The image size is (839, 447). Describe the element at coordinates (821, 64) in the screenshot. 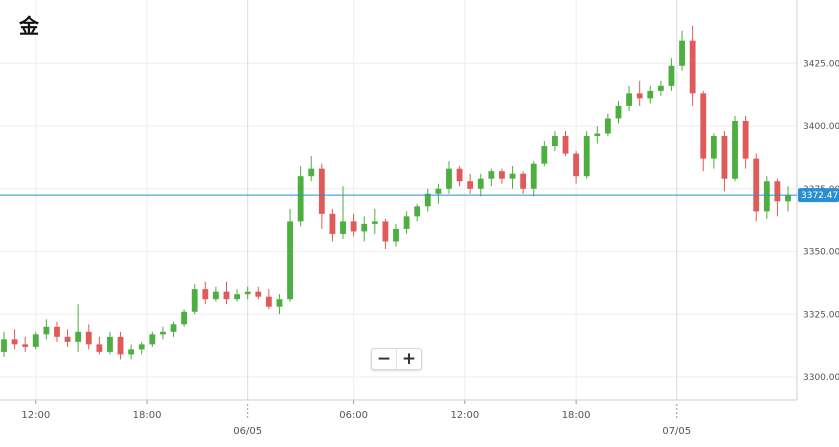

I see `y-tick-label: 3425.00` at that location.